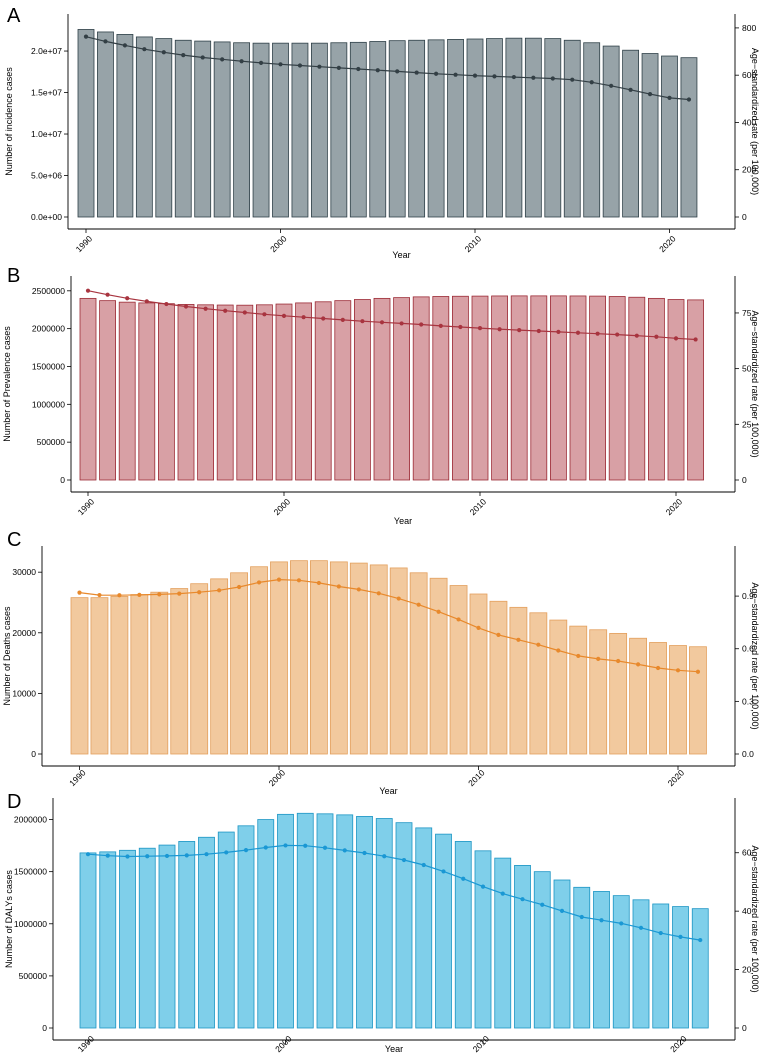  Describe the element at coordinates (24, 633) in the screenshot. I see `y-tick-label-left: 20000` at that location.